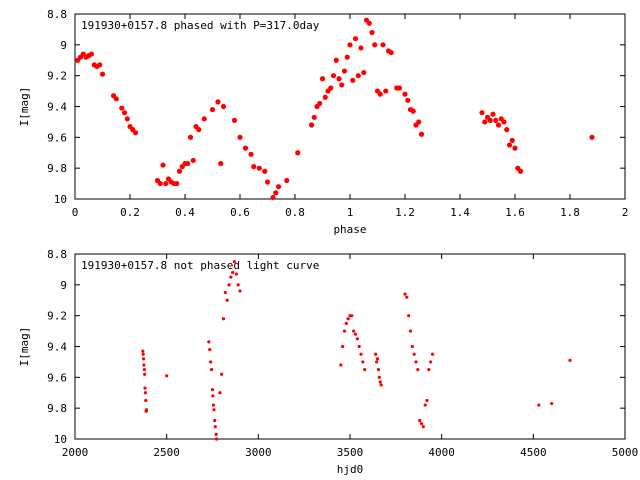  Describe the element at coordinates (625, 452) in the screenshot. I see `bottom-x-tick-label: 5000` at that location.